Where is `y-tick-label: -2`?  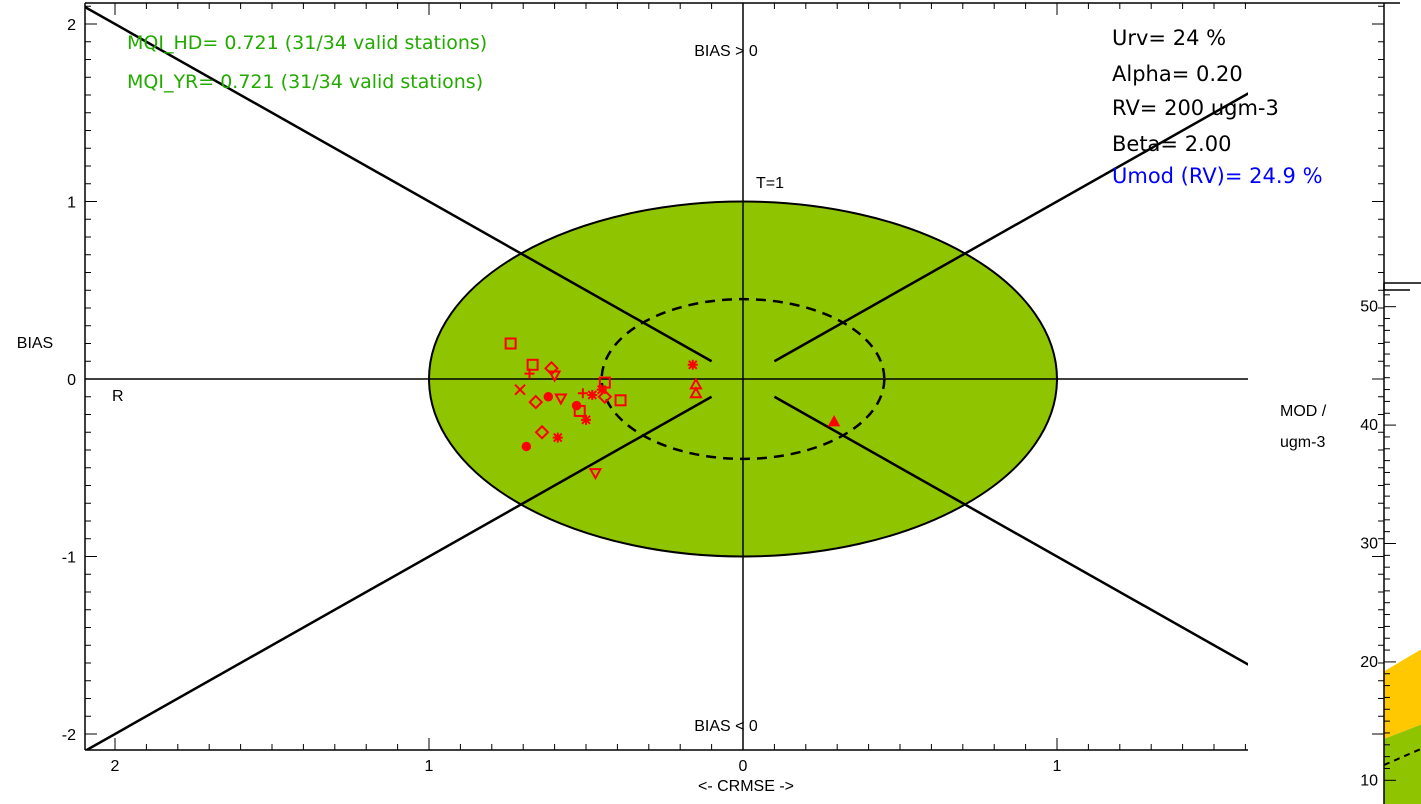 y-tick-label: -2 is located at coordinates (69, 735).